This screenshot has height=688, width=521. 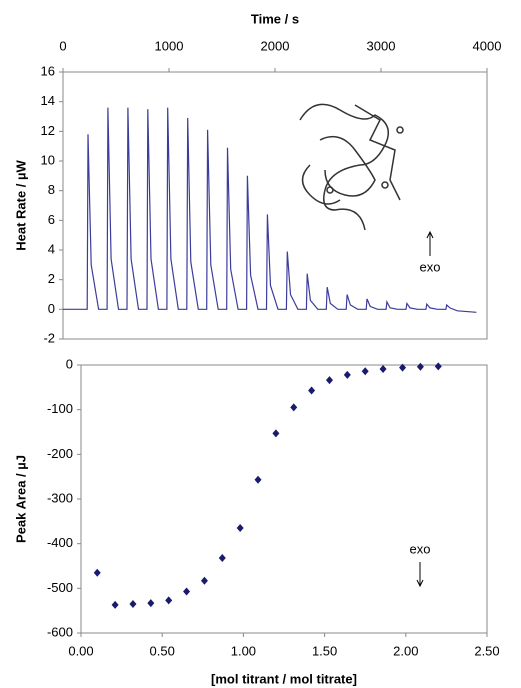 I want to click on x-tick-label: 1000, so click(x=169, y=45).